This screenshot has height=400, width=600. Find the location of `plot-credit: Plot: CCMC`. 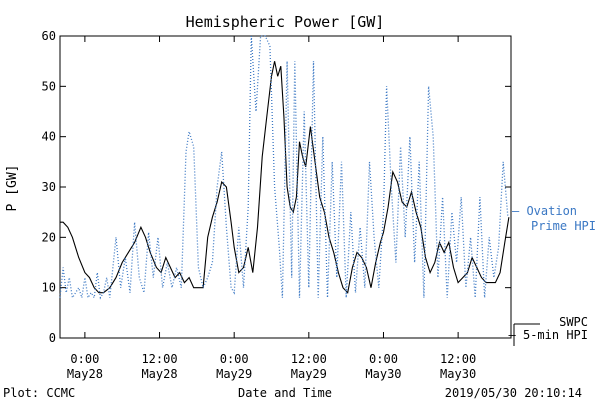

plot-credit: Plot: CCMC is located at coordinates (39, 393).